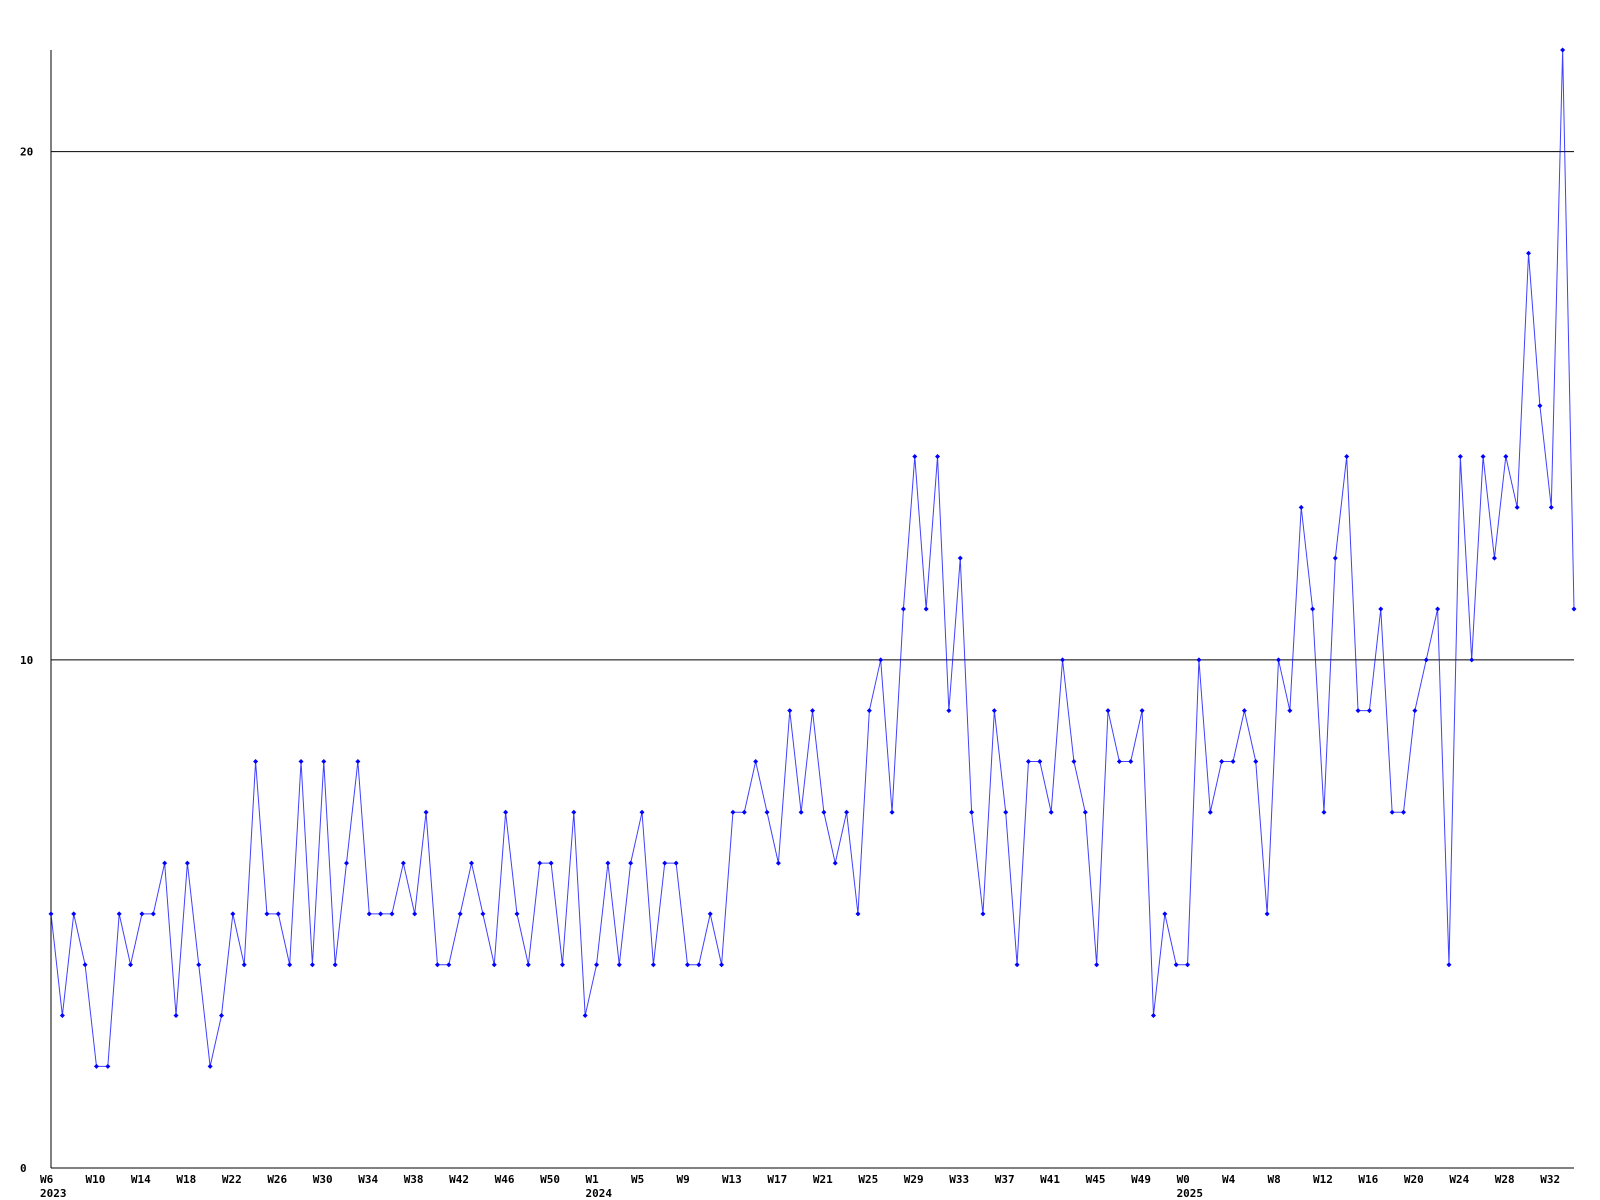  Describe the element at coordinates (1190, 1186) in the screenshot. I see `x-tick-label: W0 2025` at that location.